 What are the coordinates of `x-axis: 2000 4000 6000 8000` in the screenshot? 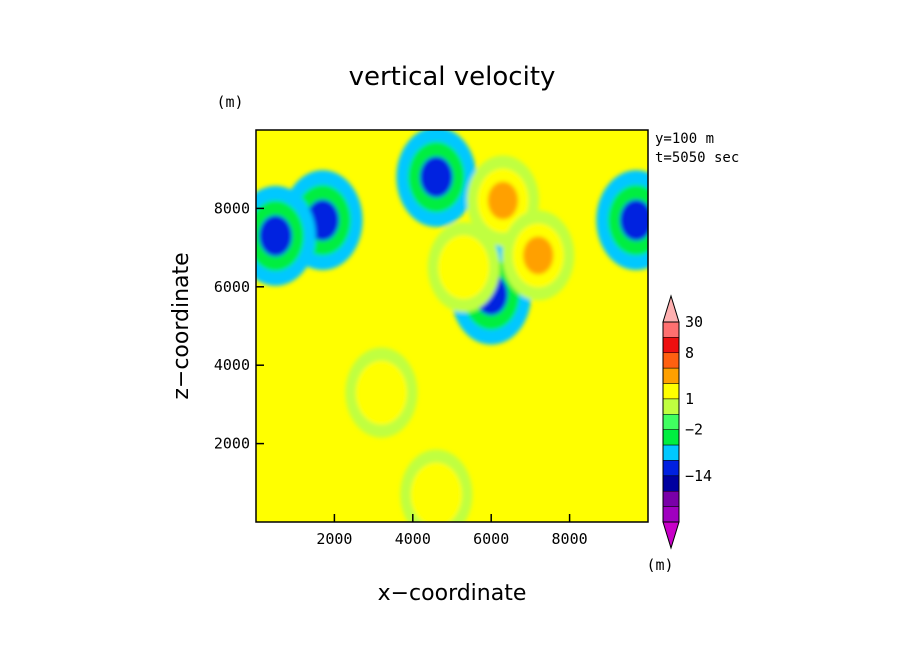 It's located at (452, 531).